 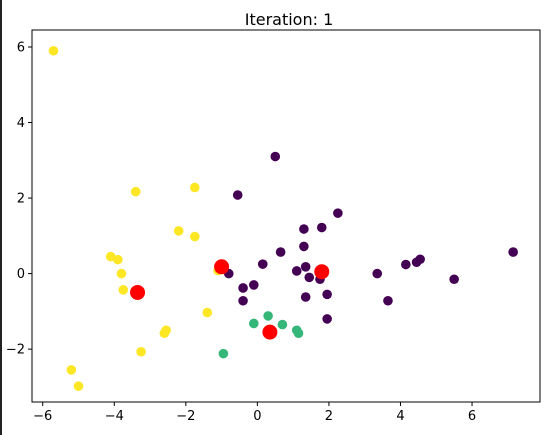 What do you see at coordinates (1, 217) in the screenshot?
I see `window-left-edge` at bounding box center [1, 217].